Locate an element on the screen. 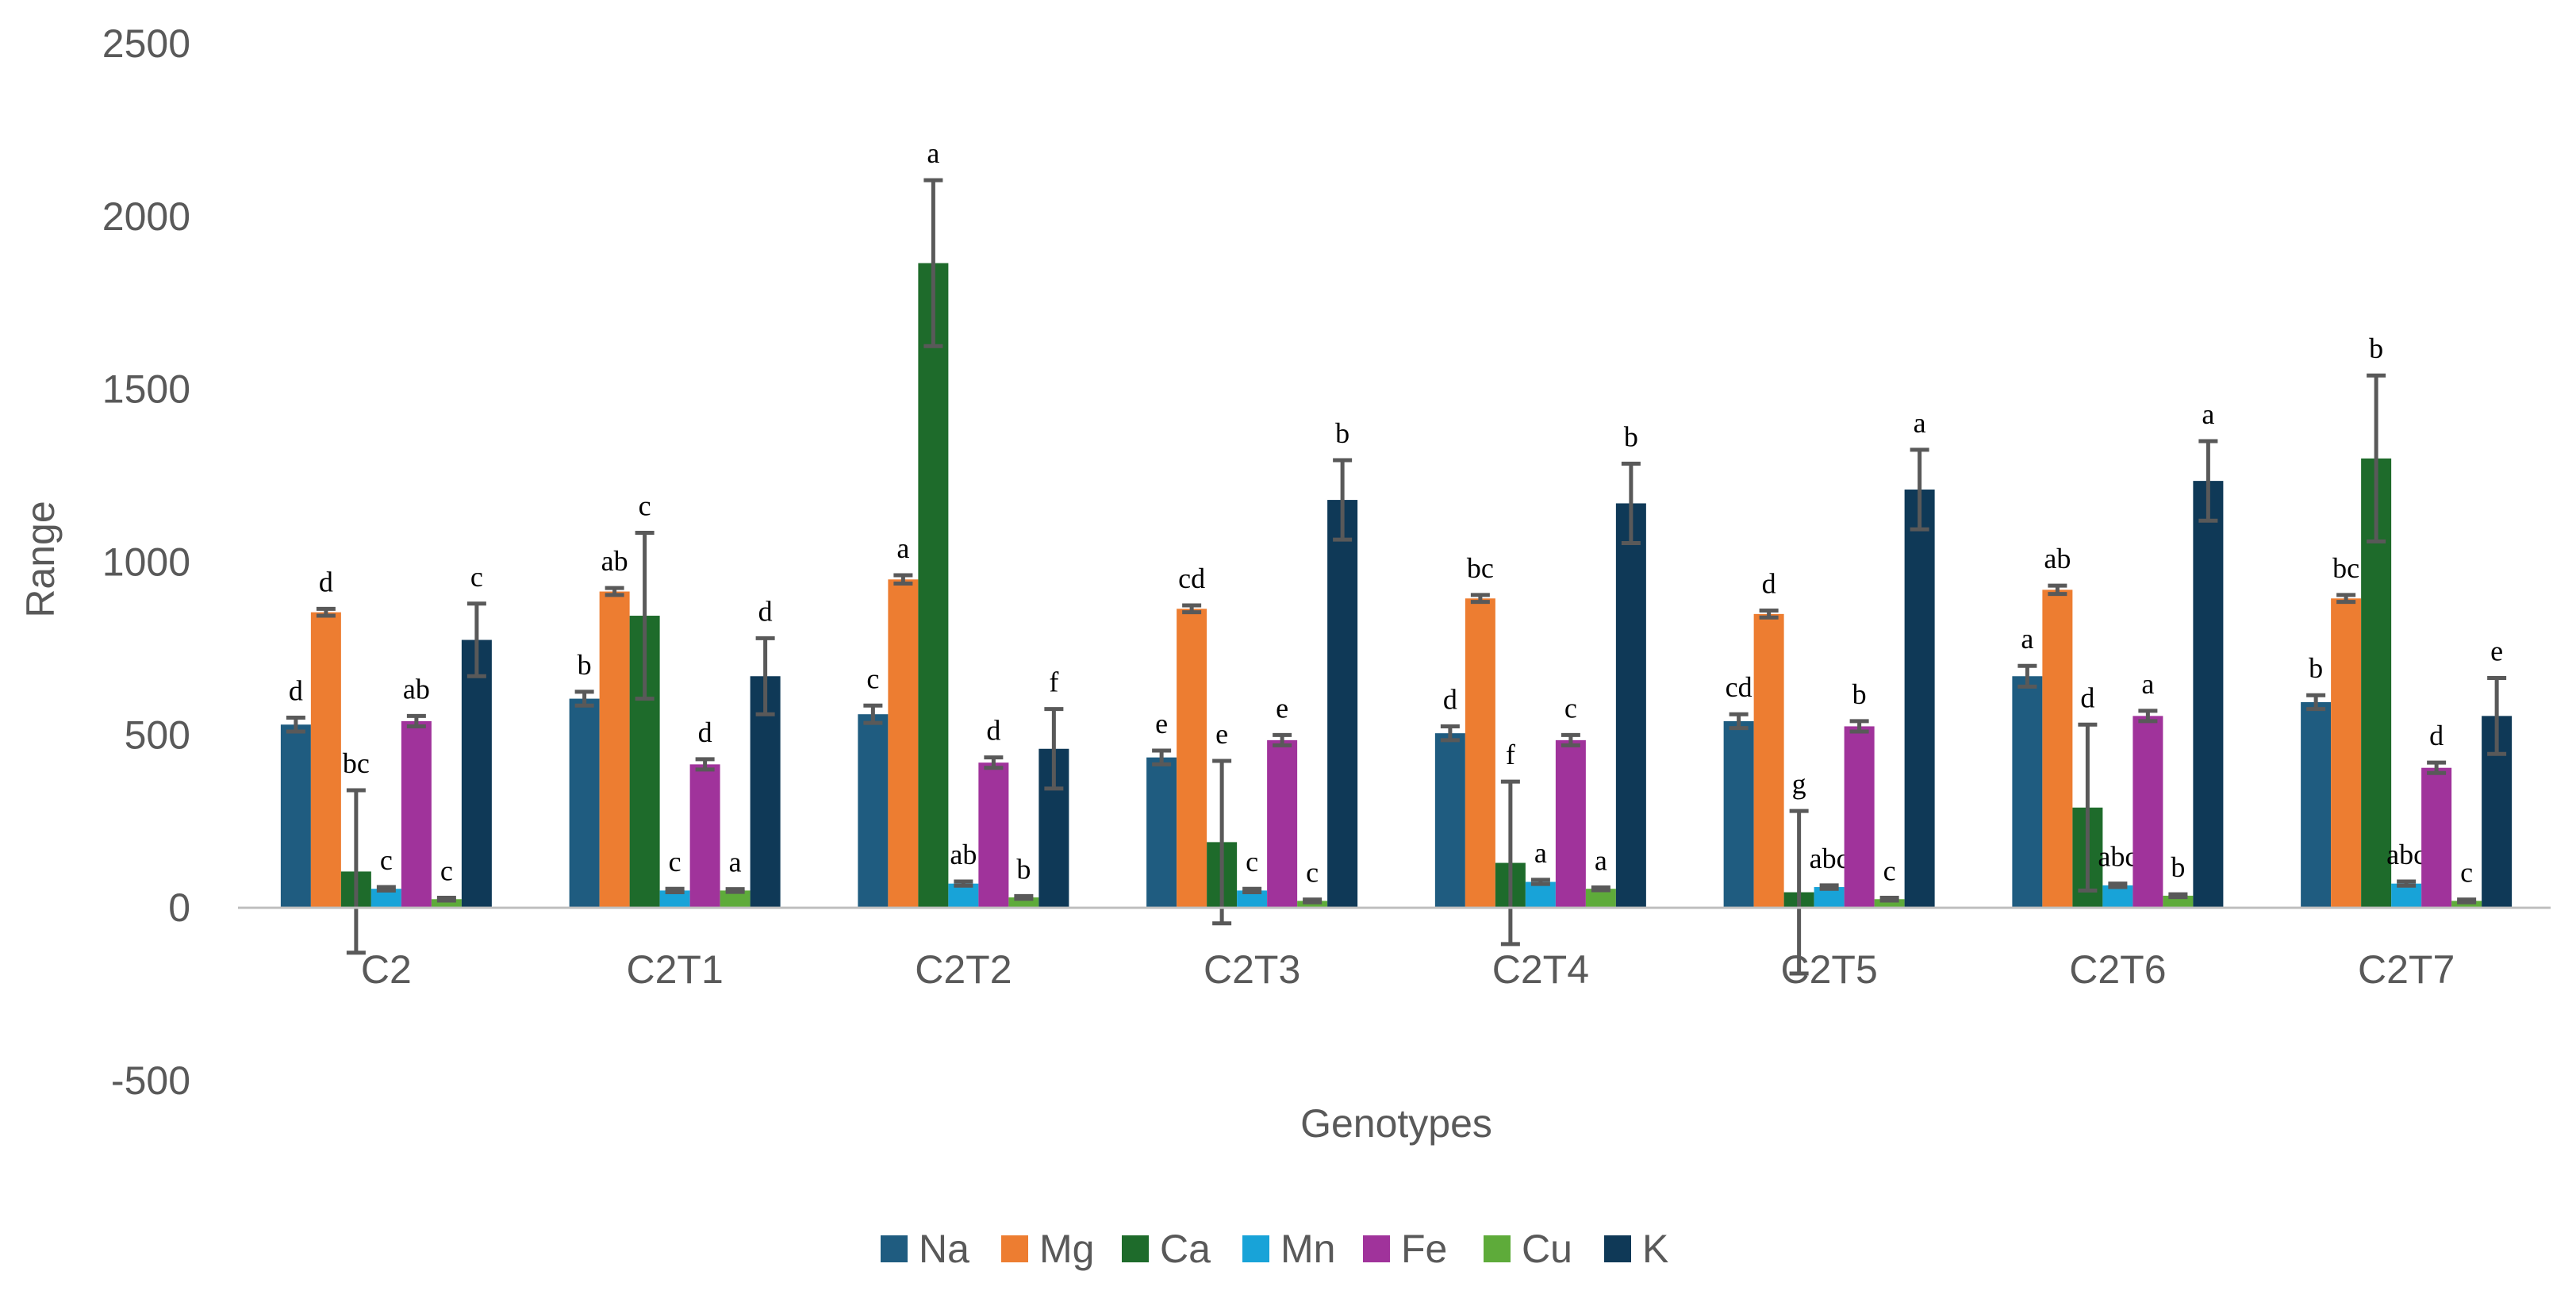 This screenshot has height=1302, width=2576. significance-label: ab is located at coordinates (963, 854).